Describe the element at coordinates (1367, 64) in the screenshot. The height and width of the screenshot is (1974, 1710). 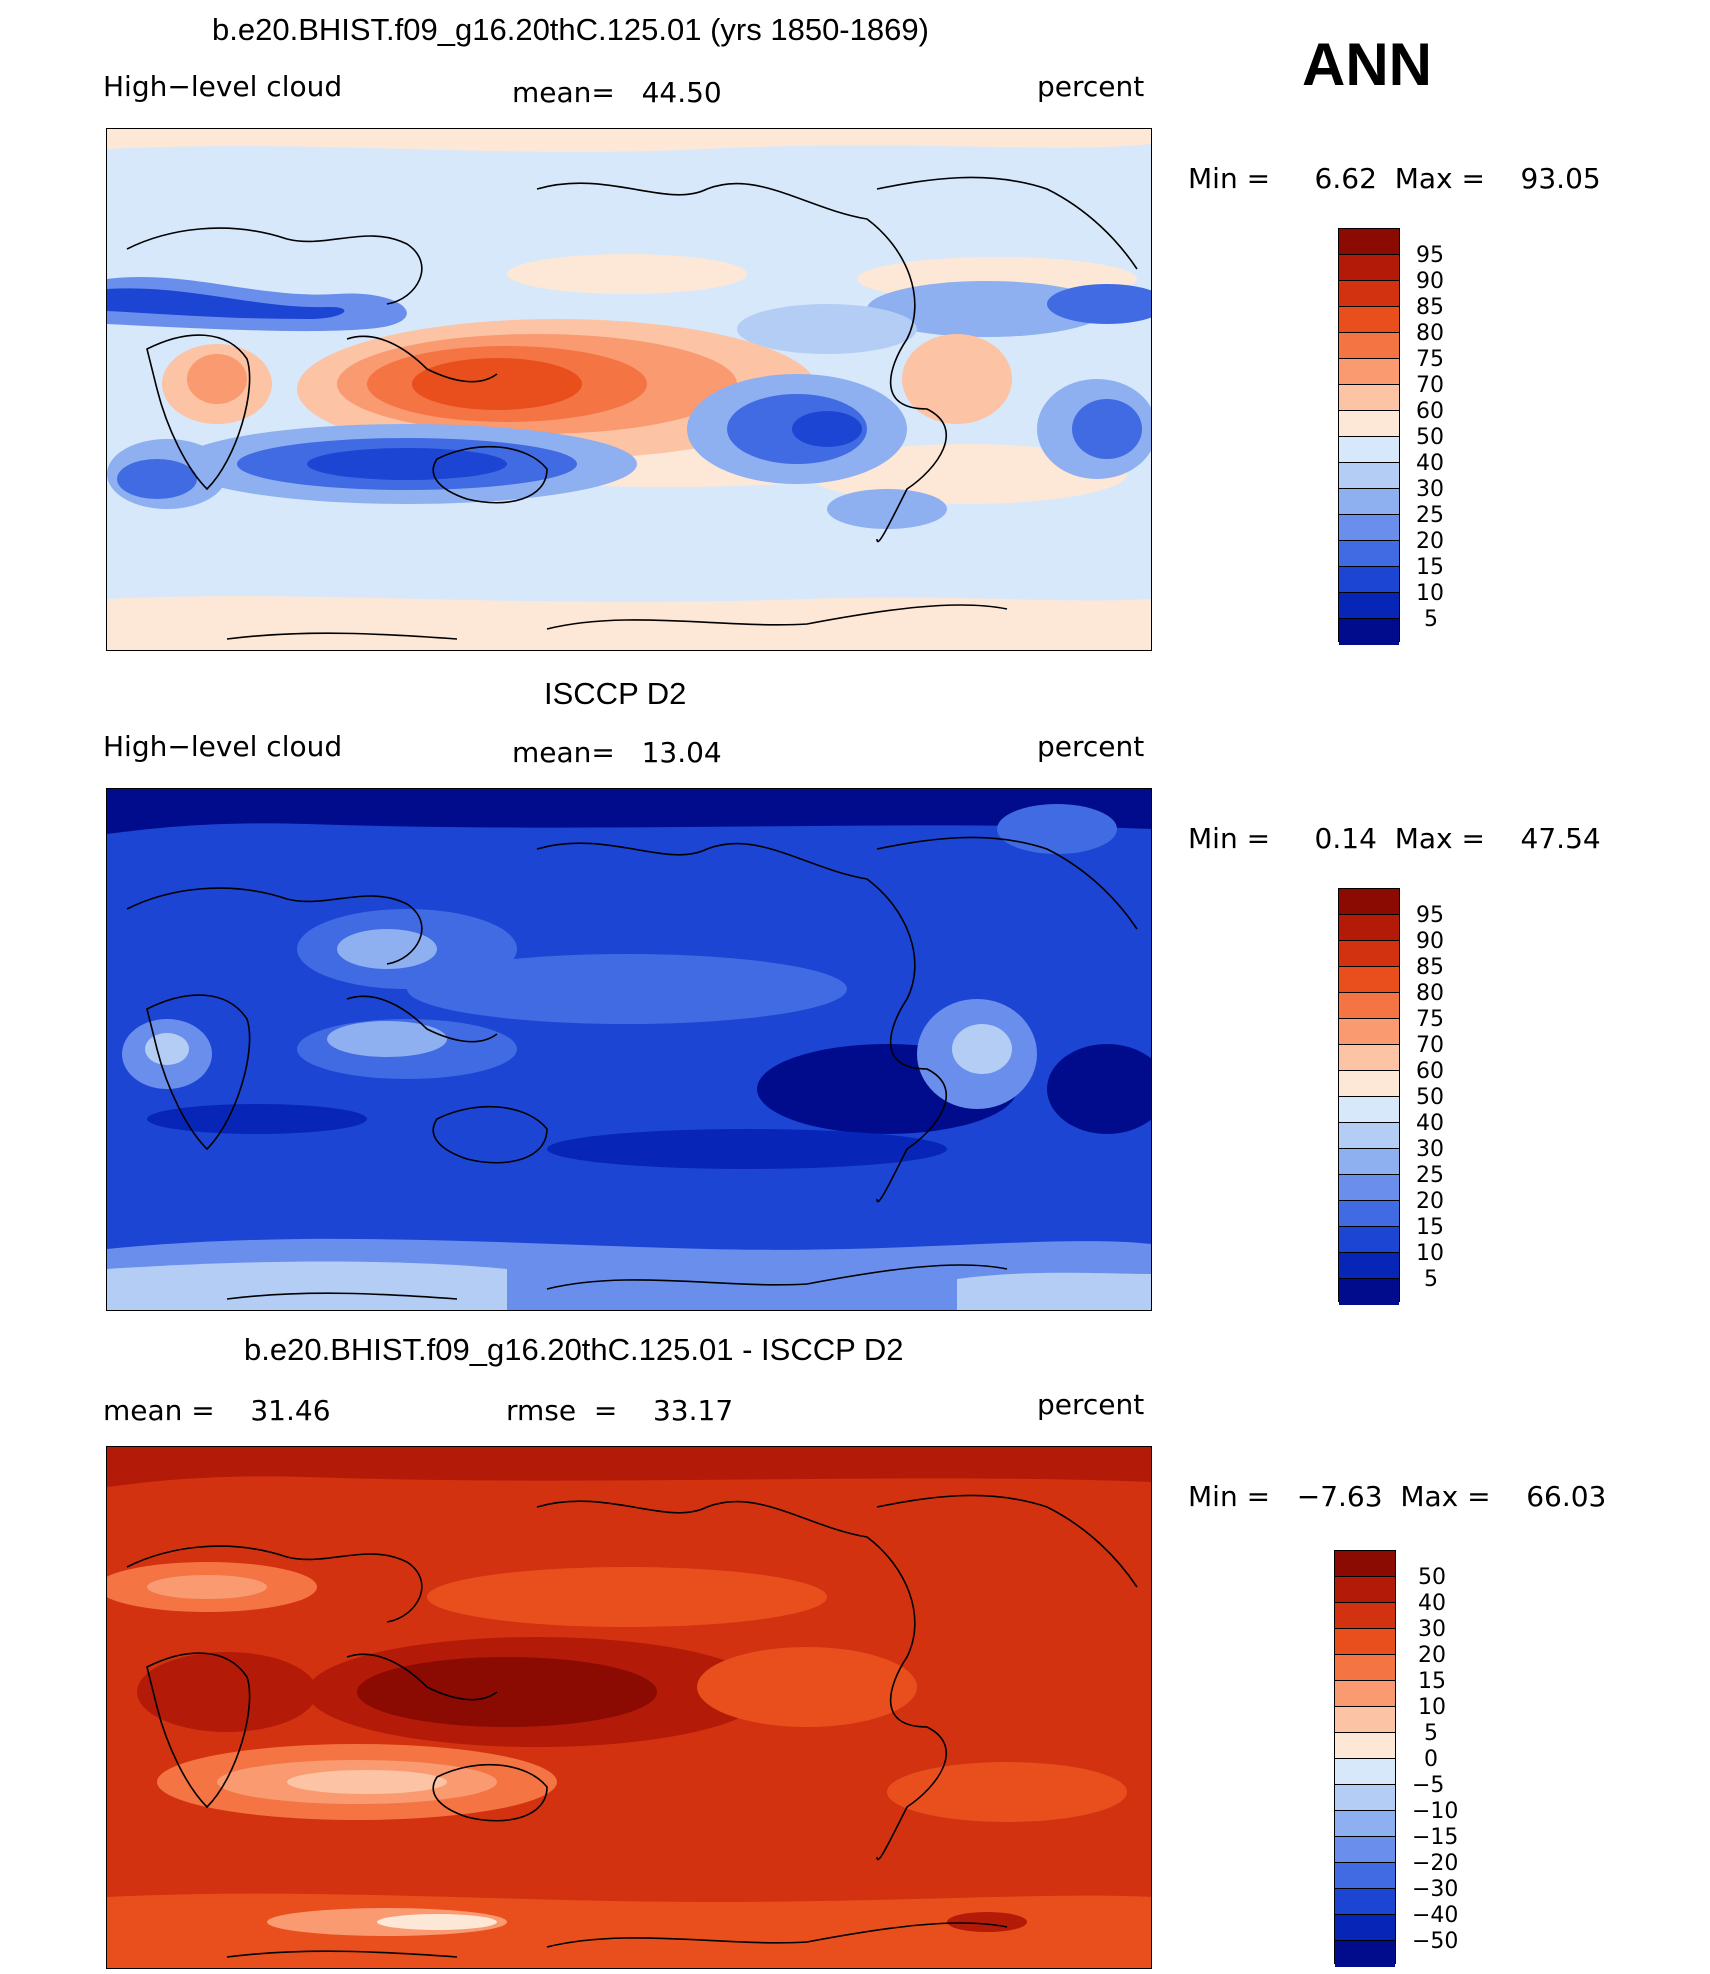
I see `season-label: ANN` at that location.